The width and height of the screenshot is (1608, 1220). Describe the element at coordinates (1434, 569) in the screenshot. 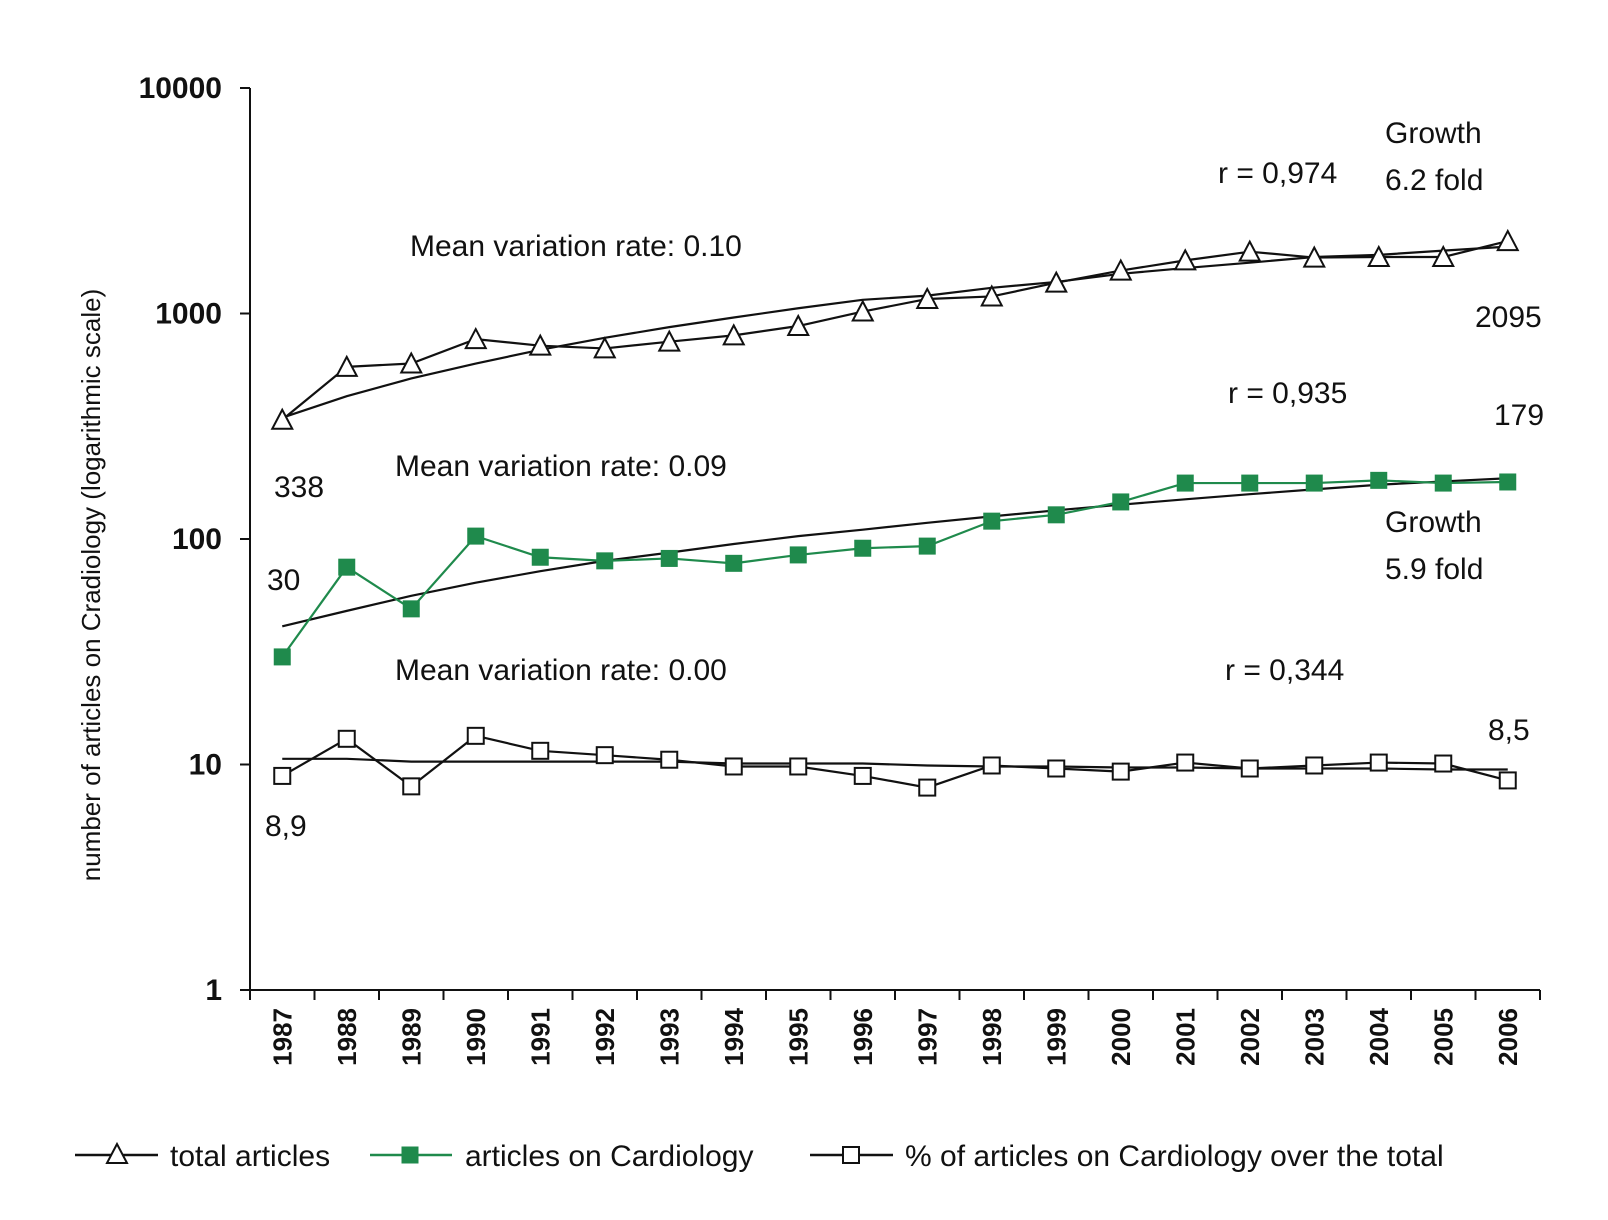

I see `growth-cardio-line2: 5.9 fold` at that location.